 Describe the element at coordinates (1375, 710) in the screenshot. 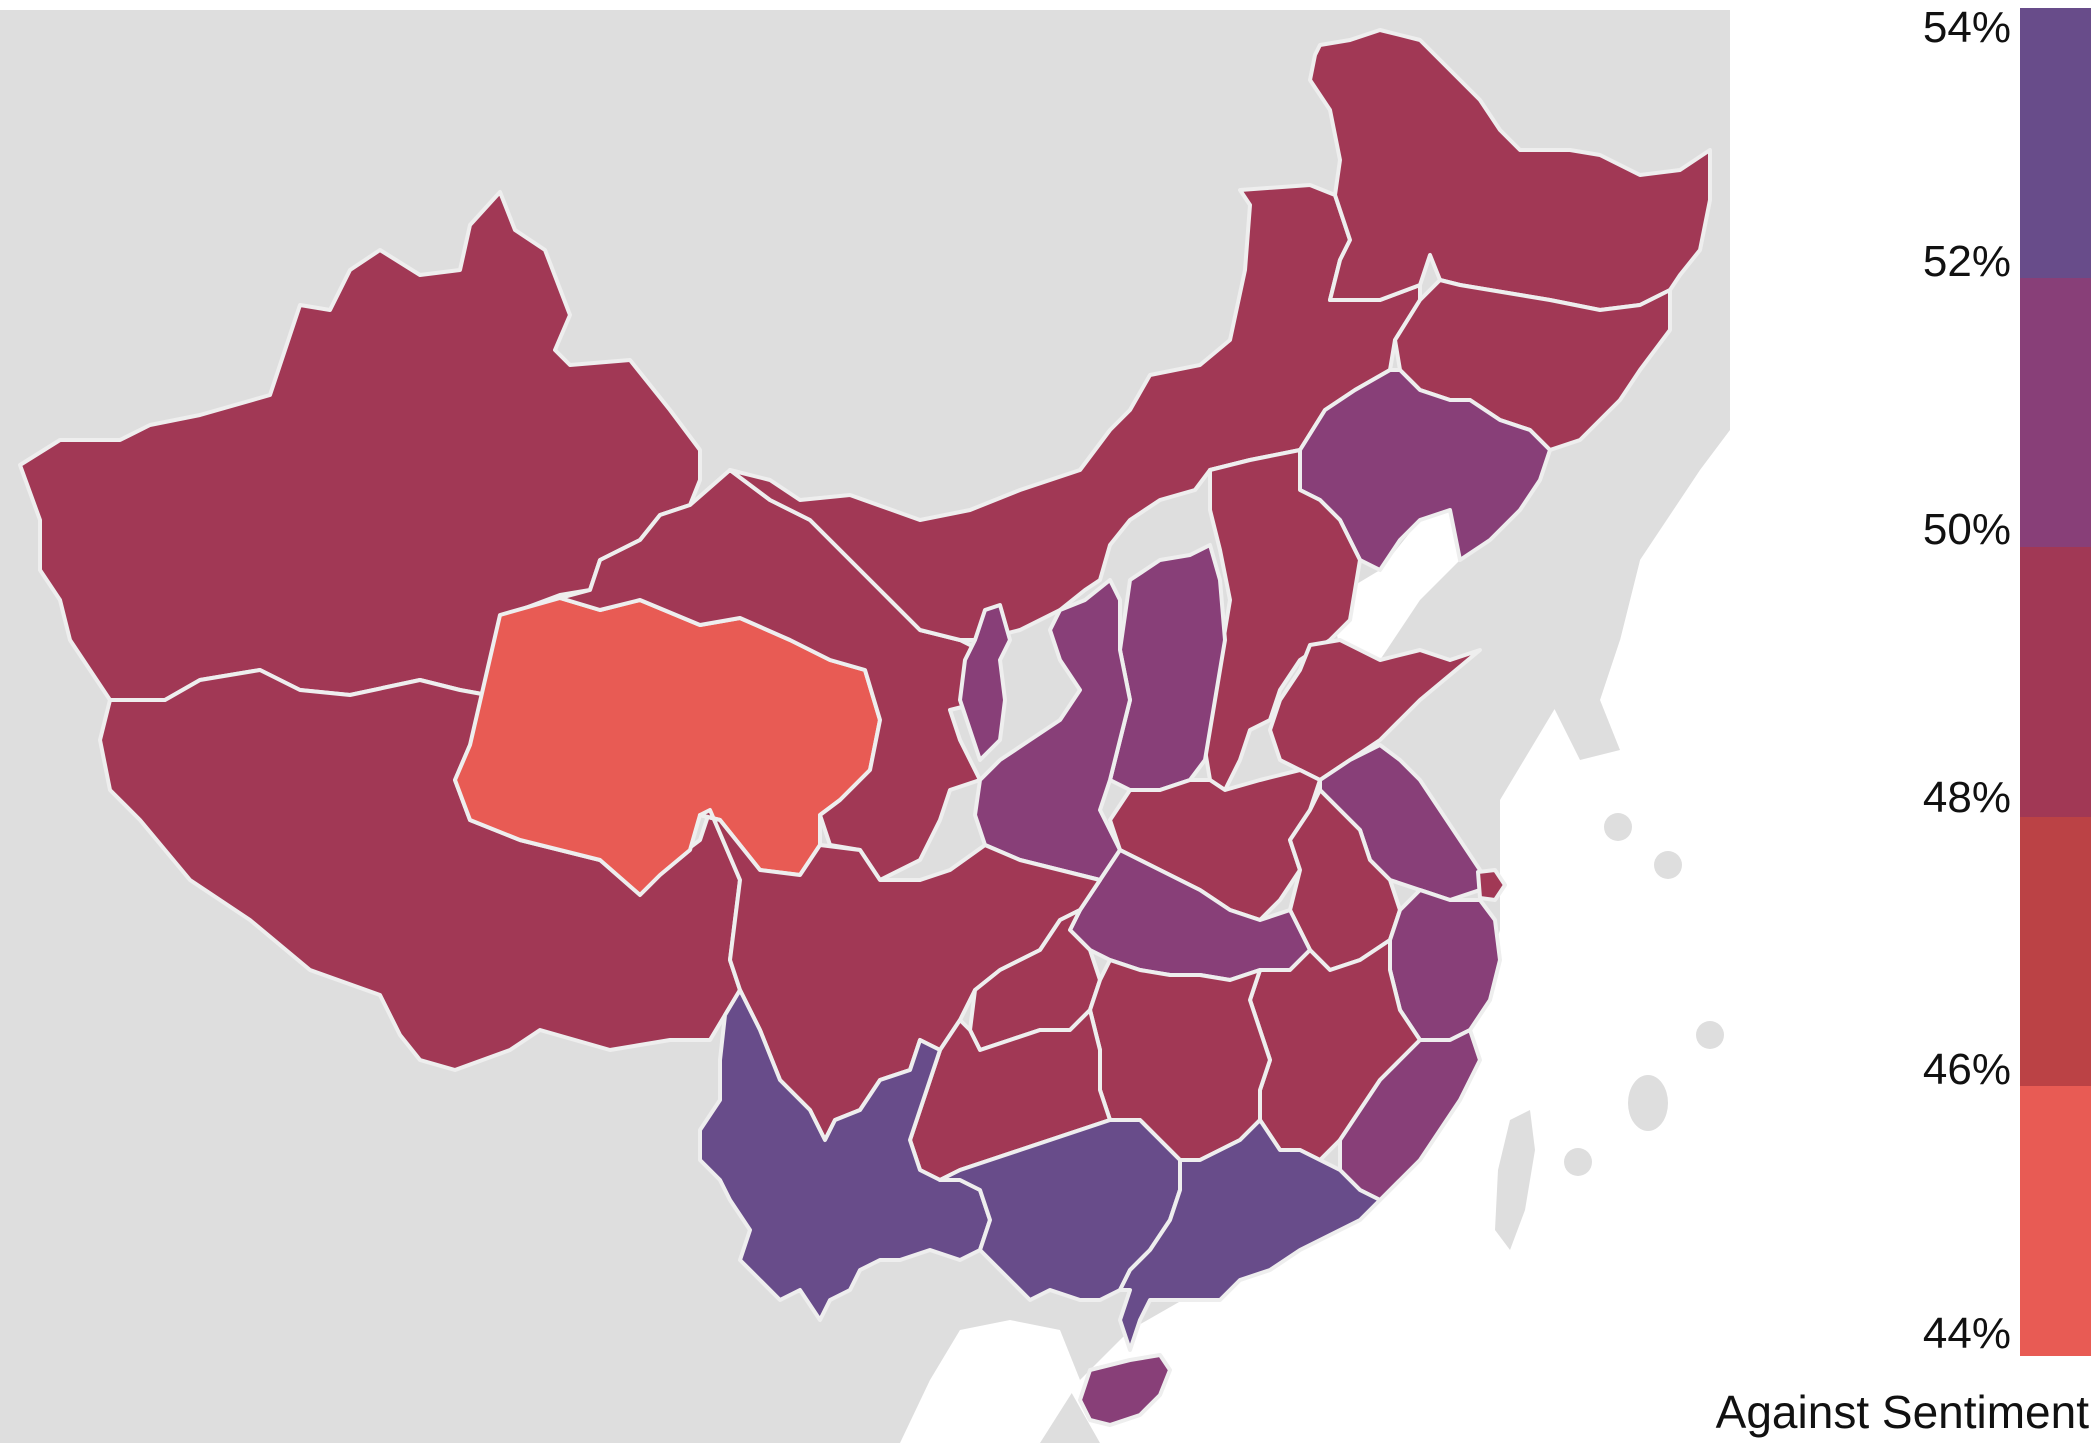

I see `region-shandong` at that location.